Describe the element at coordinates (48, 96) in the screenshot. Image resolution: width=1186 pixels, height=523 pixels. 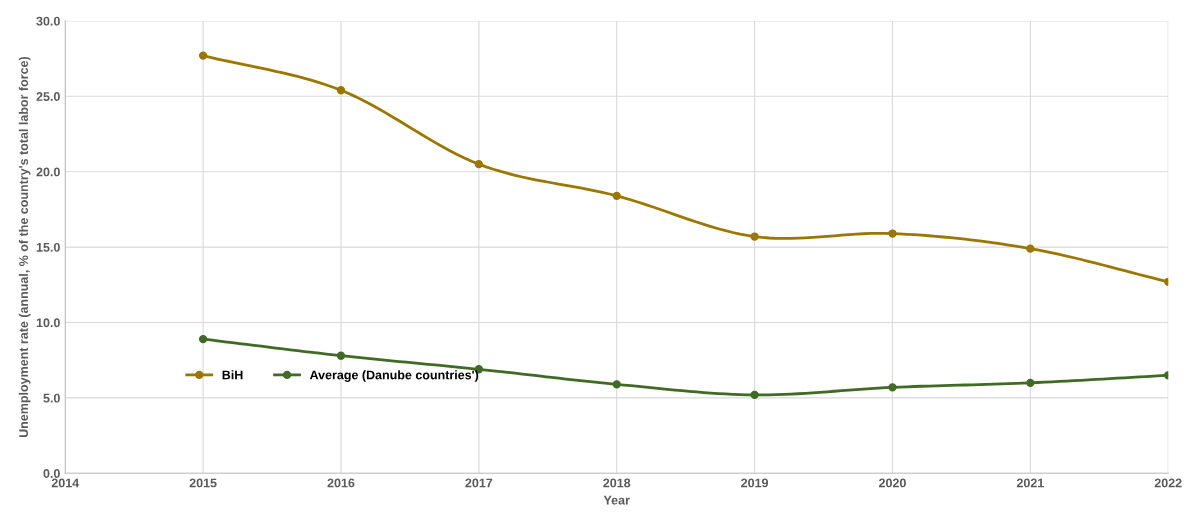
I see `y-tick-label: 25.0` at that location.